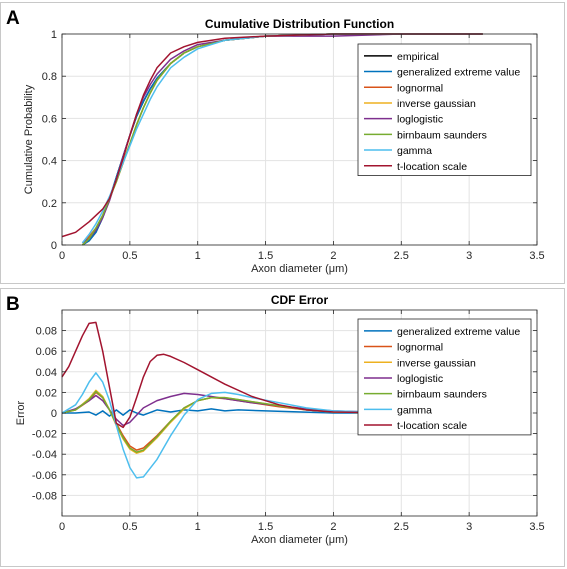 This screenshot has width=567, height=569. Describe the element at coordinates (44, 455) in the screenshot. I see `err-ytick-label-2: -0.04` at that location.